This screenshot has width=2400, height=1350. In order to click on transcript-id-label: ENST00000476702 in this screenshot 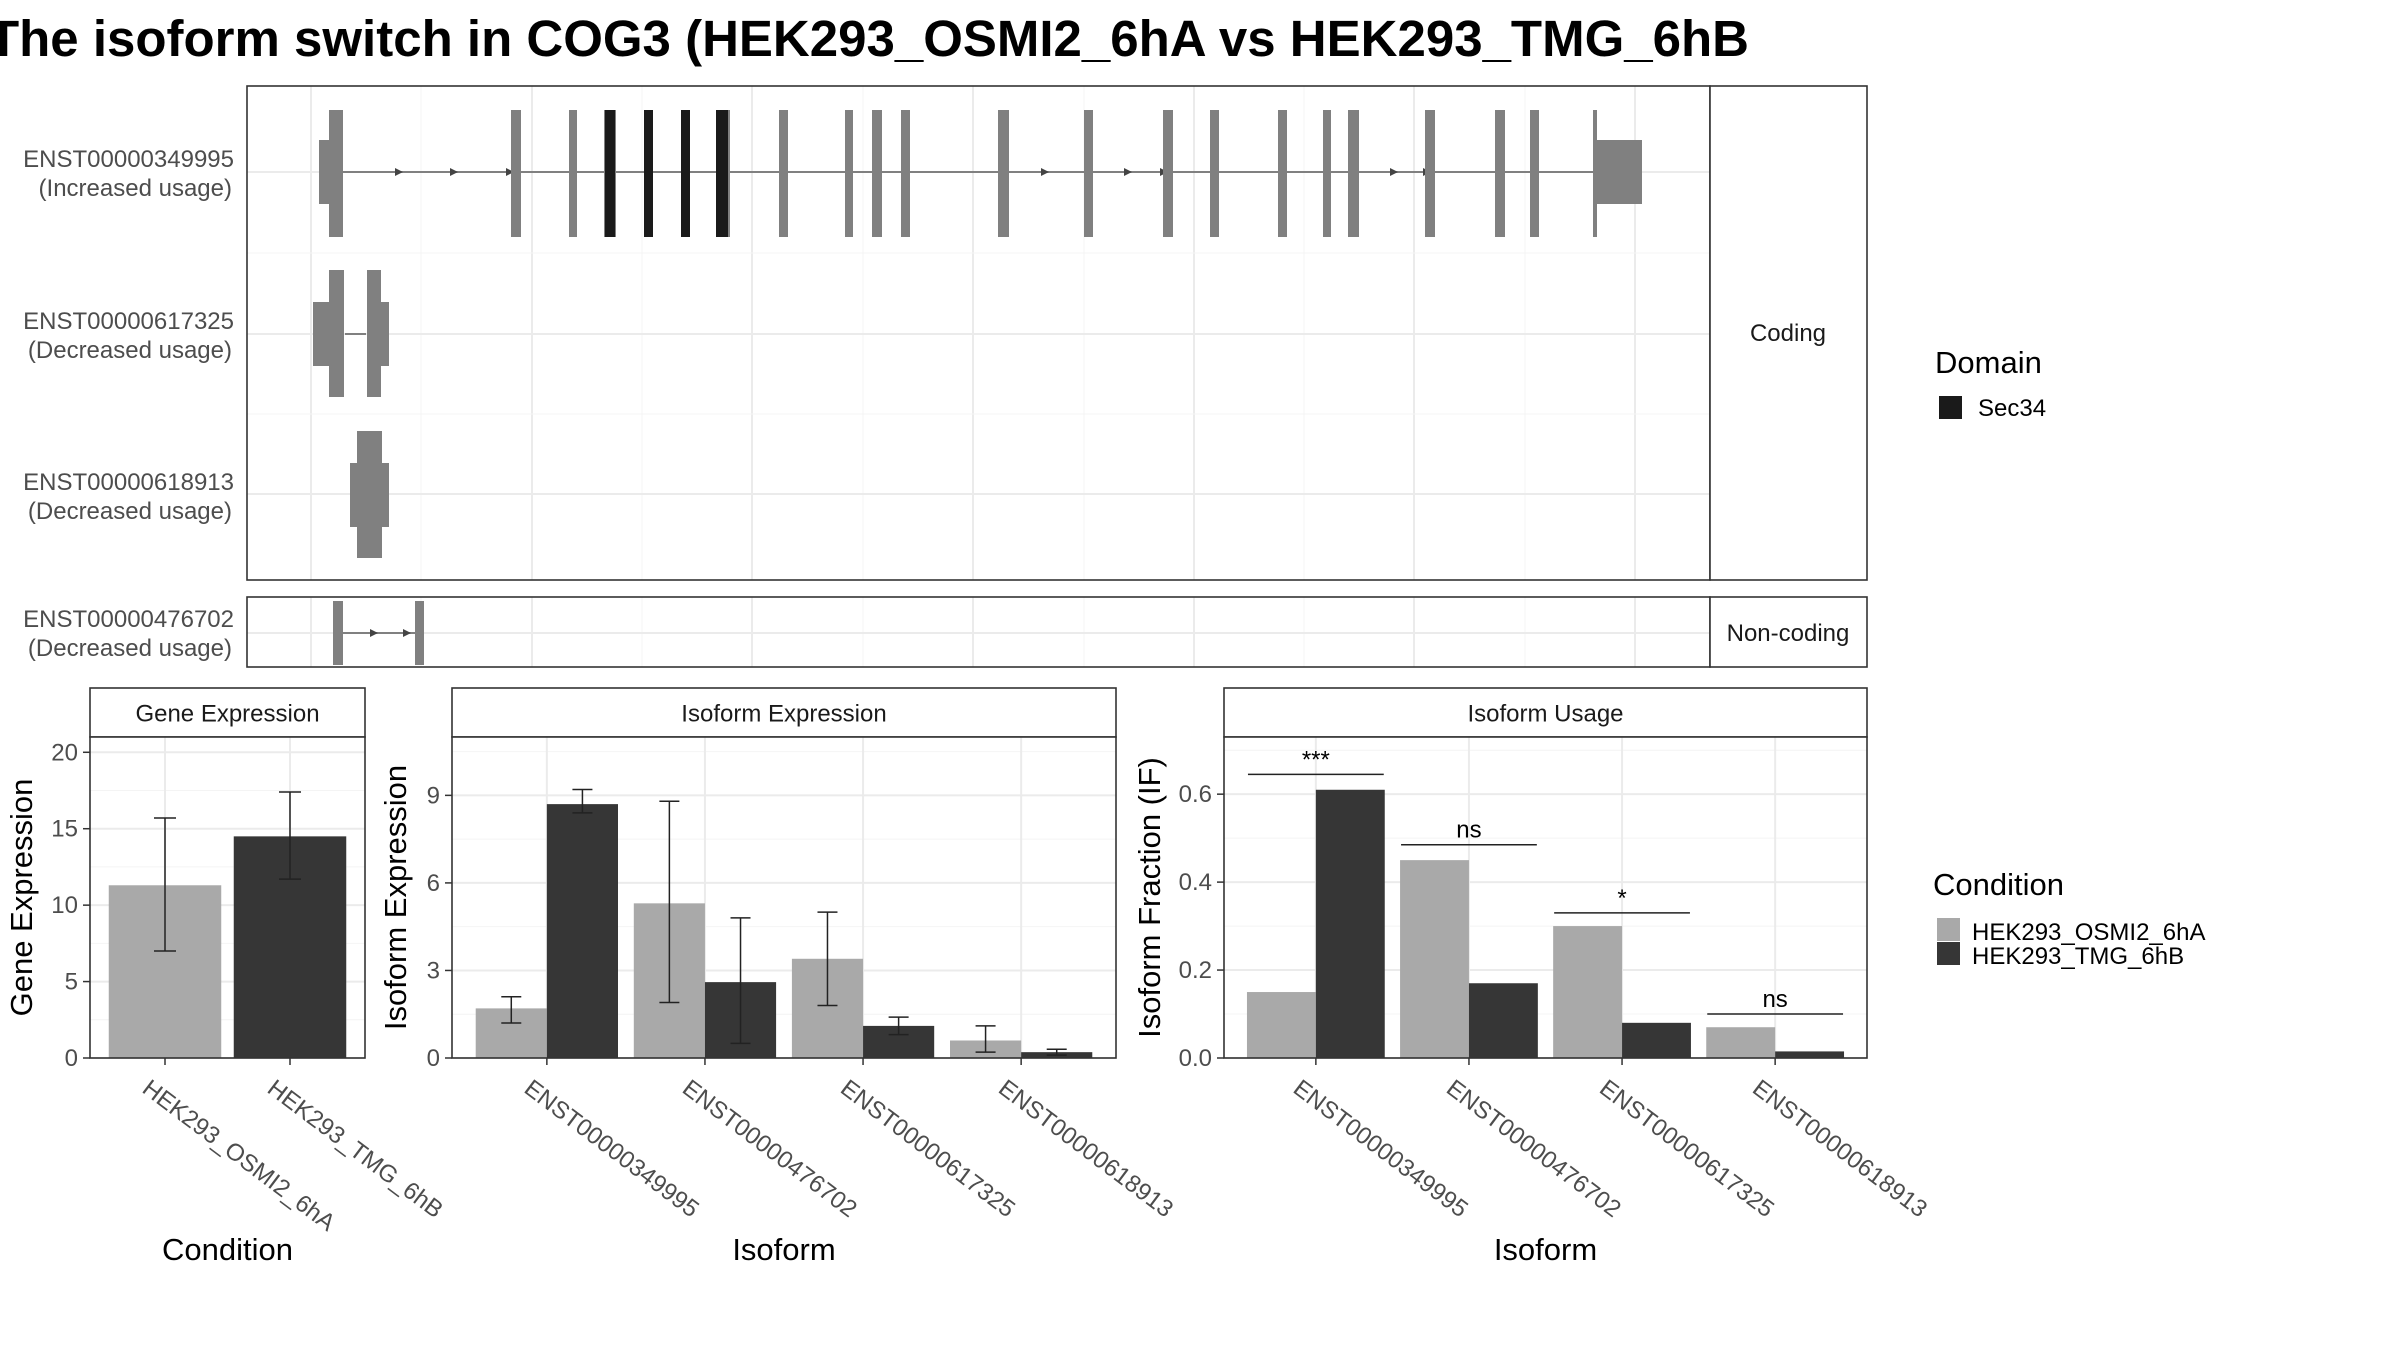, I will do `click(128, 619)`.